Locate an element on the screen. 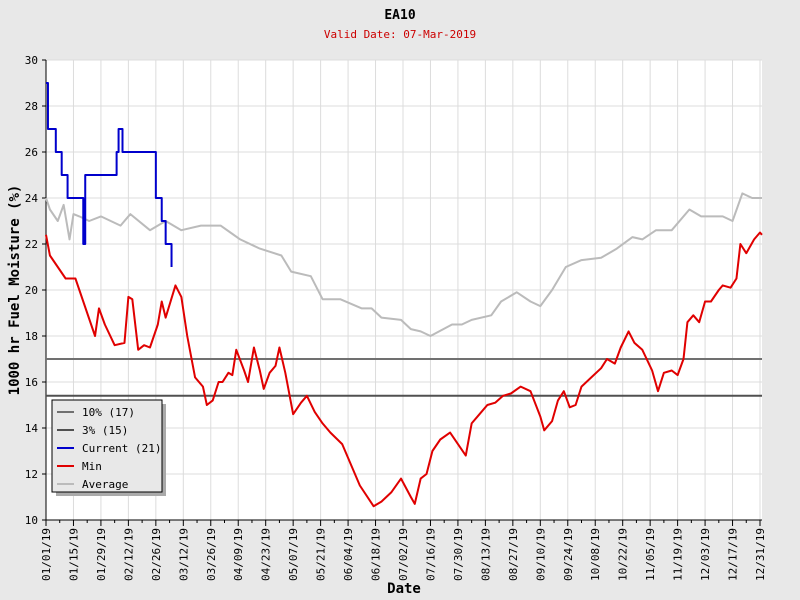 Image resolution: width=800 pixels, height=600 pixels. x-tick-label: 03/12/19 is located at coordinates (183, 554).